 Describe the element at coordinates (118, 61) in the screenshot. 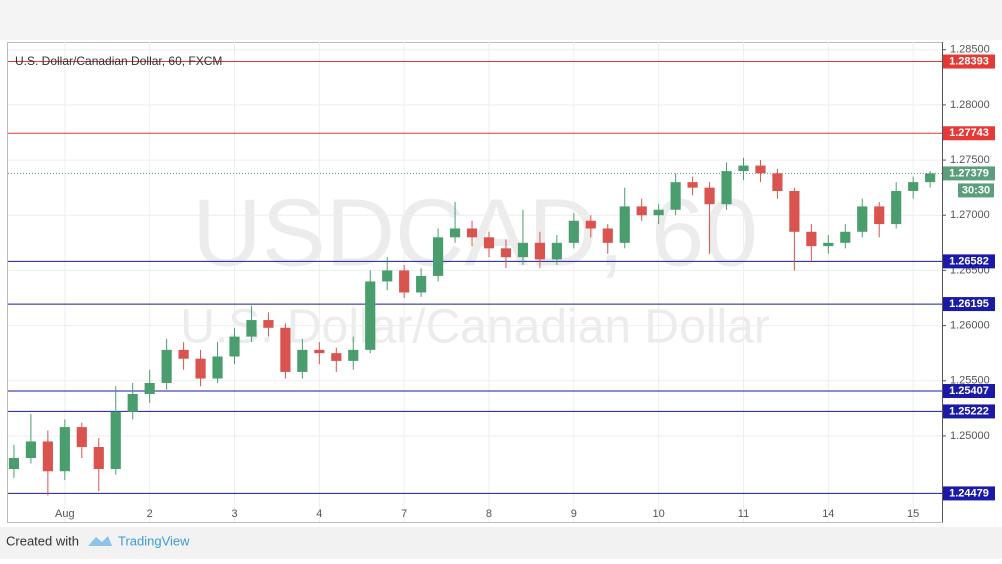

I see `chart-title: U.S. Dollar/Canadian Dollar, 60, FXCM` at that location.